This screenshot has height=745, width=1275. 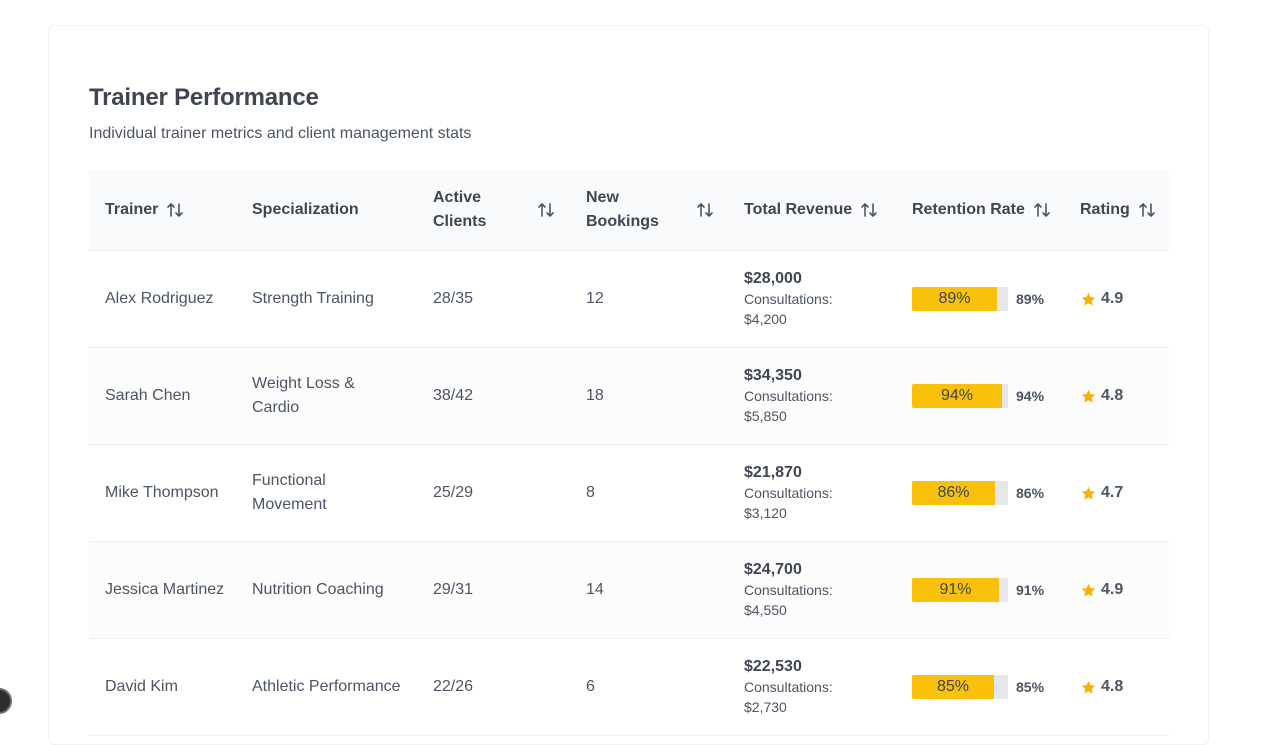 I want to click on retention-percent: 86%, so click(x=1030, y=493).